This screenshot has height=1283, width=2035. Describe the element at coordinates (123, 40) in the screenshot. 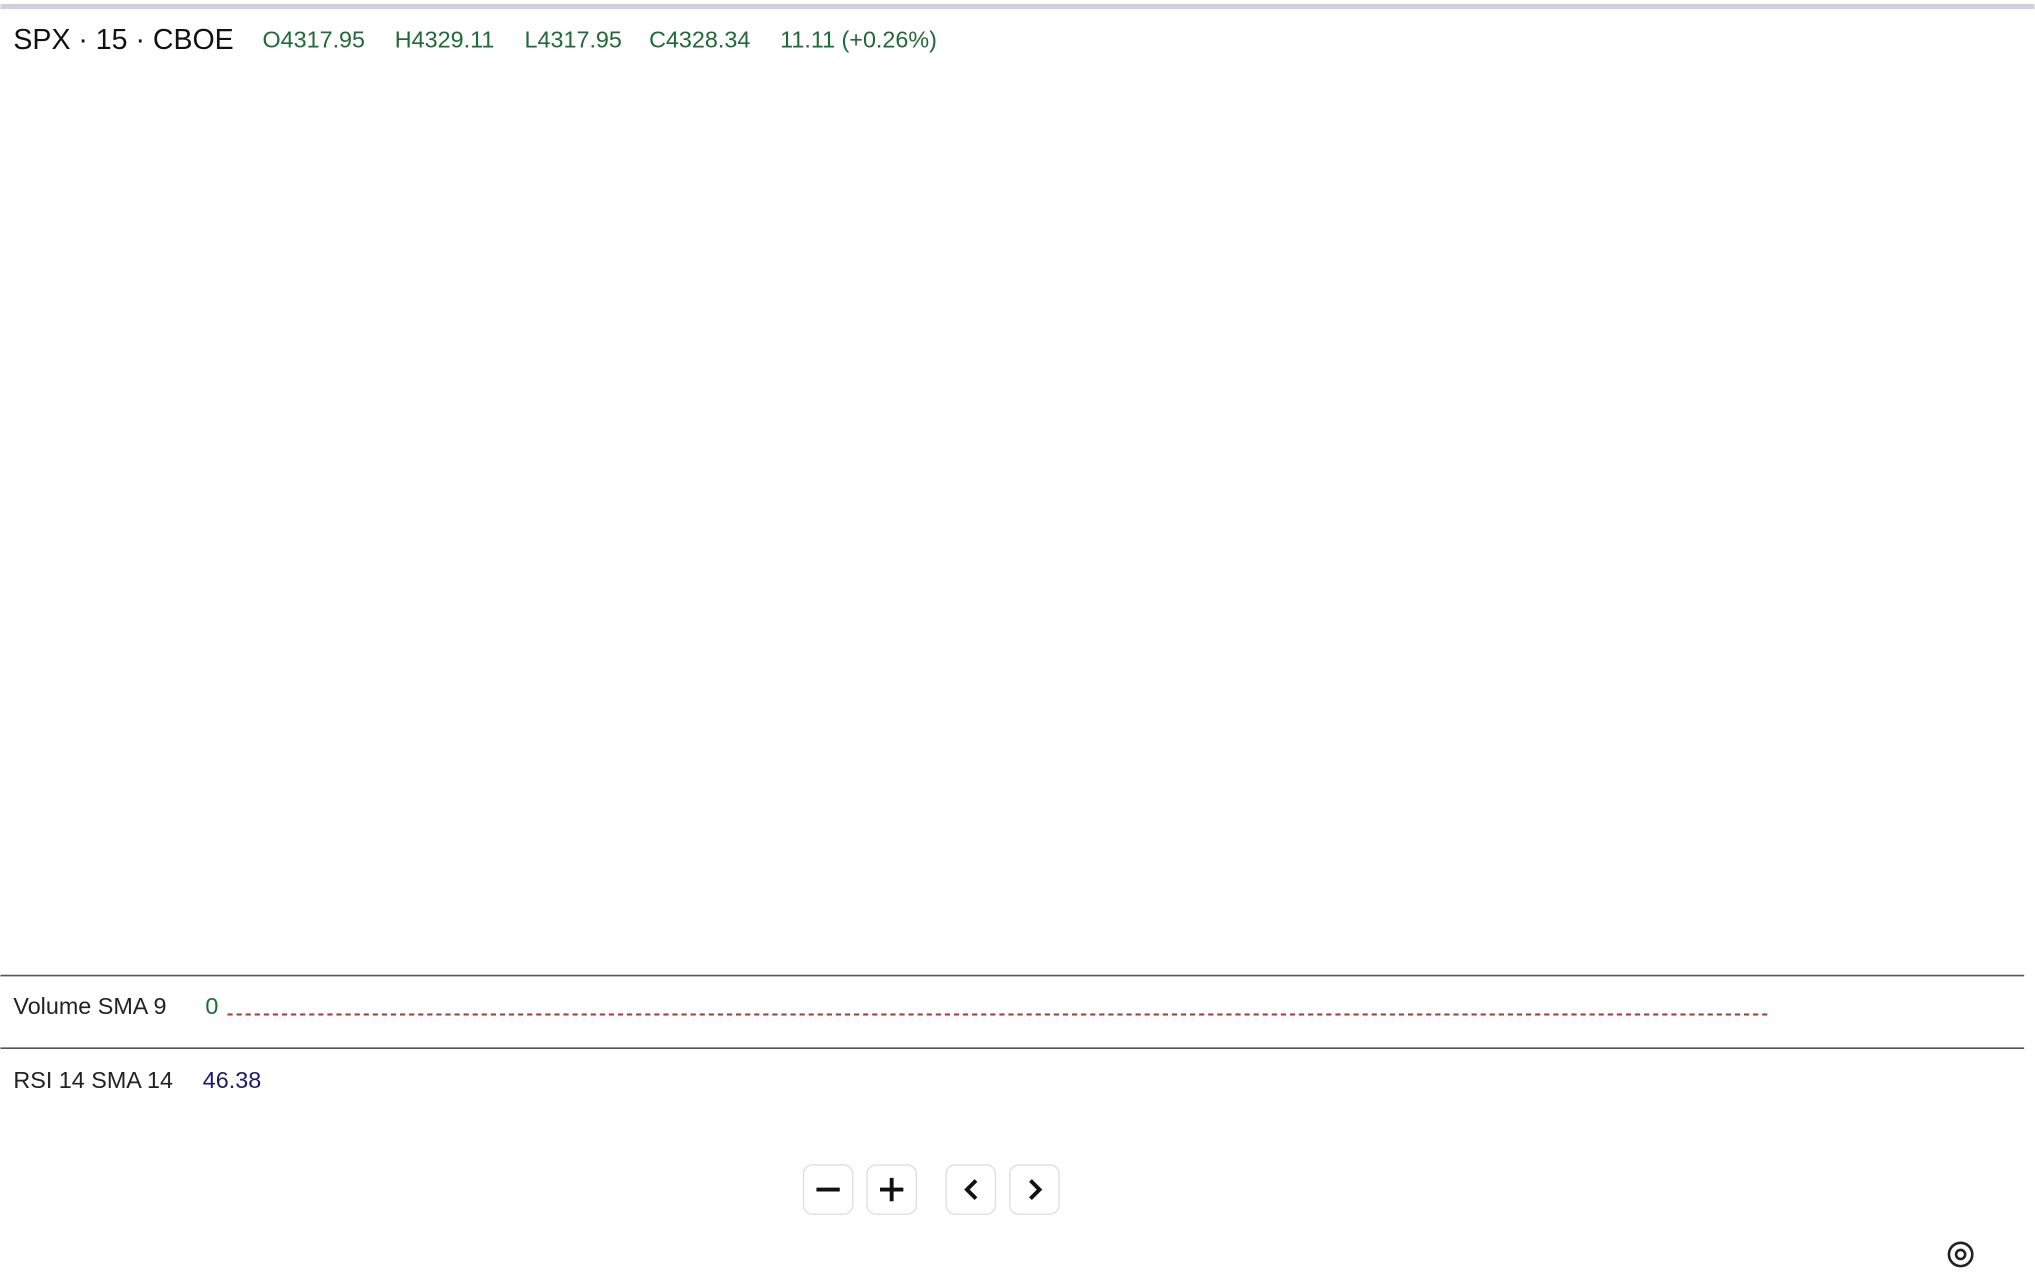

I see `symbol-title: SPX · 15 · CBOE` at that location.